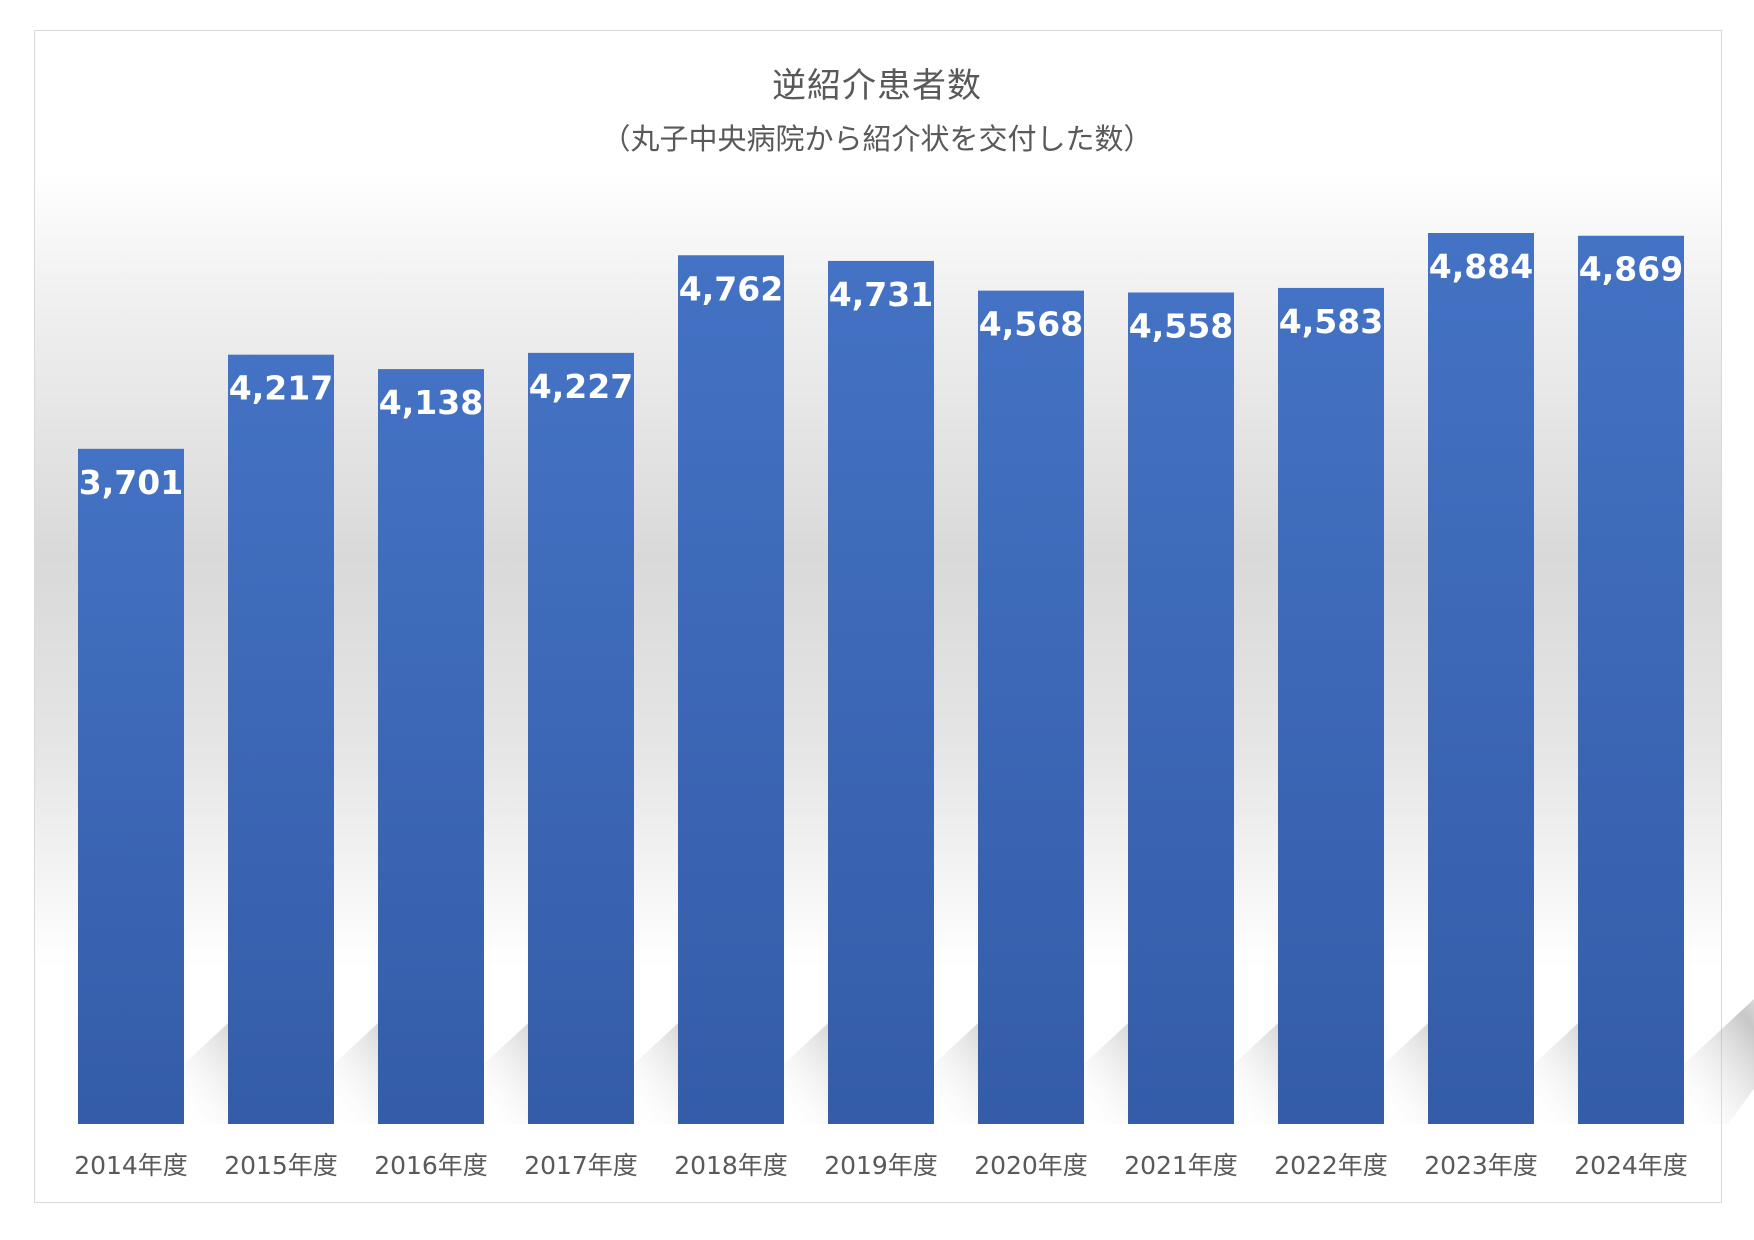 This screenshot has height=1240, width=1754. Describe the element at coordinates (1031, 707) in the screenshot. I see `bar-2020年度` at that location.